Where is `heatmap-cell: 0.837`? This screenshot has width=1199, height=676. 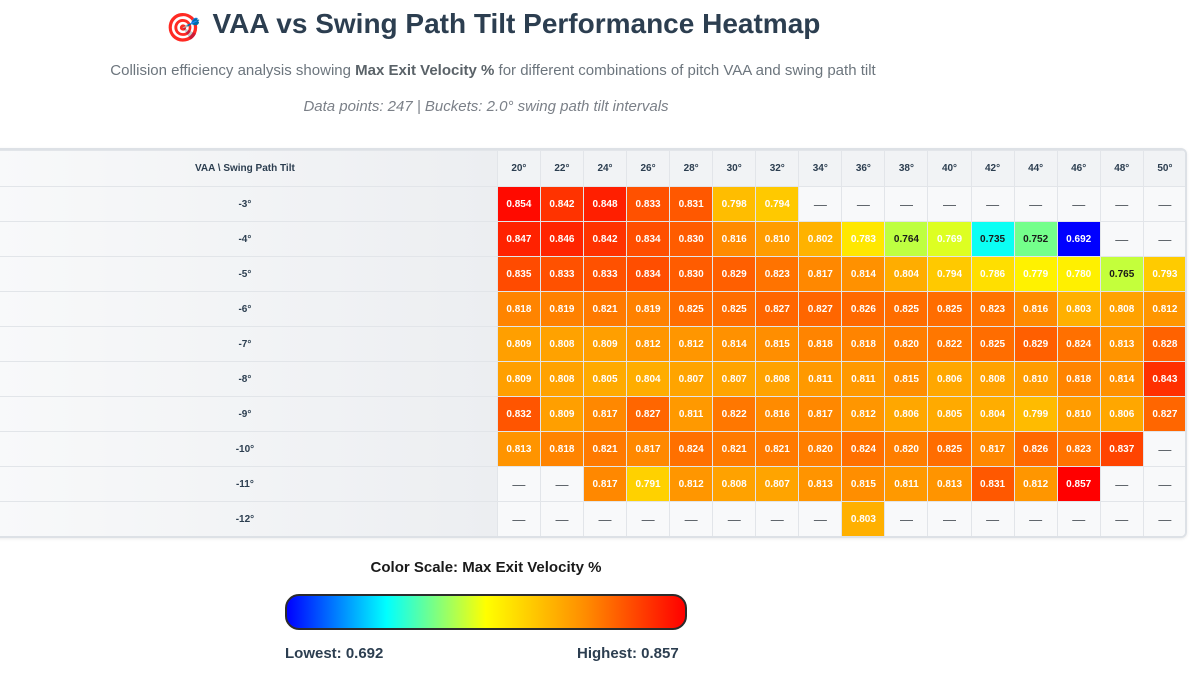
heatmap-cell: 0.837 is located at coordinates (1121, 449).